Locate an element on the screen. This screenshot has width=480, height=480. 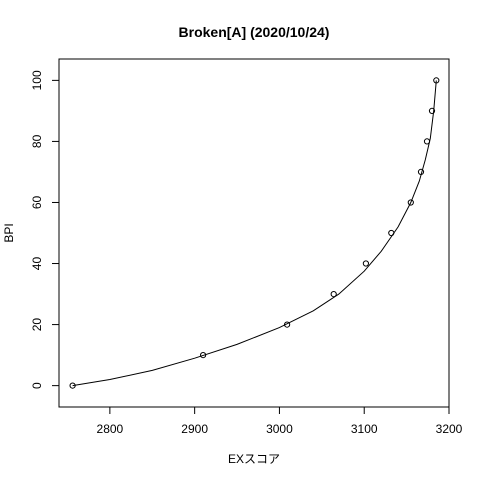
y-axis: 0 20 40 60 80 100 is located at coordinates (45, 229).